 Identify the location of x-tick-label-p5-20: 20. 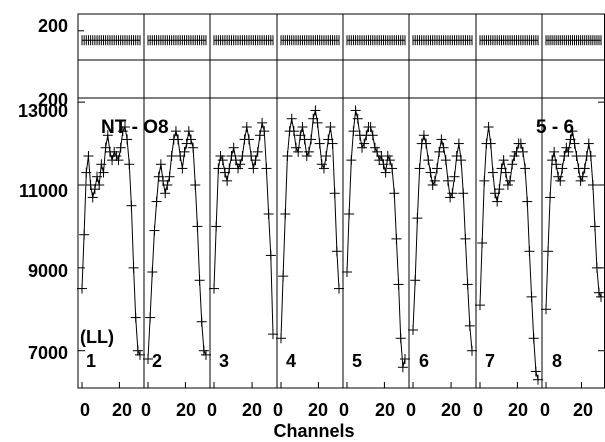
(385, 410).